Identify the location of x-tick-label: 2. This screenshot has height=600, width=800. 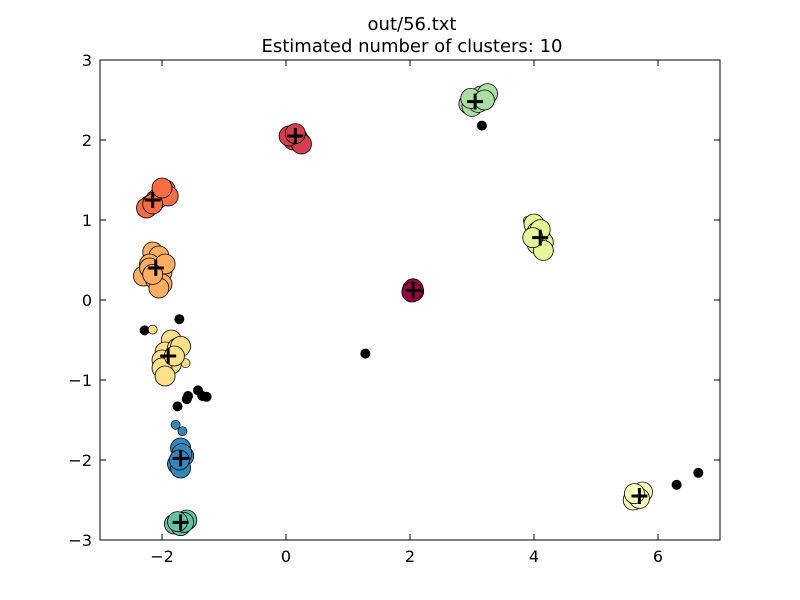
(410, 556).